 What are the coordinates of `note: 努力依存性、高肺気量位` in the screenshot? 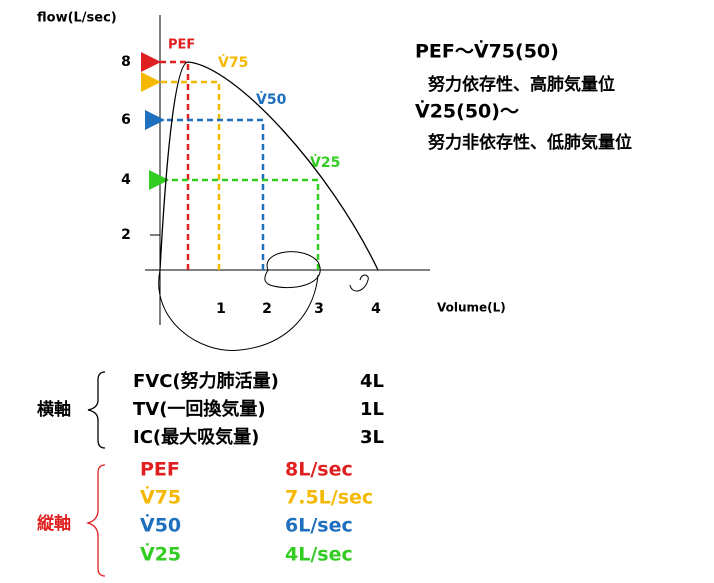 It's located at (521, 84).